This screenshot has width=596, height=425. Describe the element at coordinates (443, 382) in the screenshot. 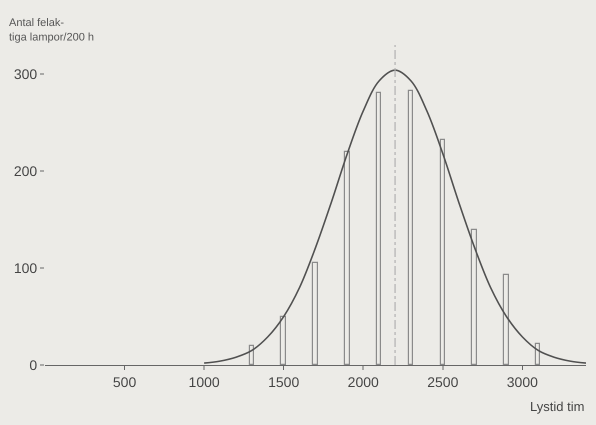

I see `x-tick-label: 2500` at that location.